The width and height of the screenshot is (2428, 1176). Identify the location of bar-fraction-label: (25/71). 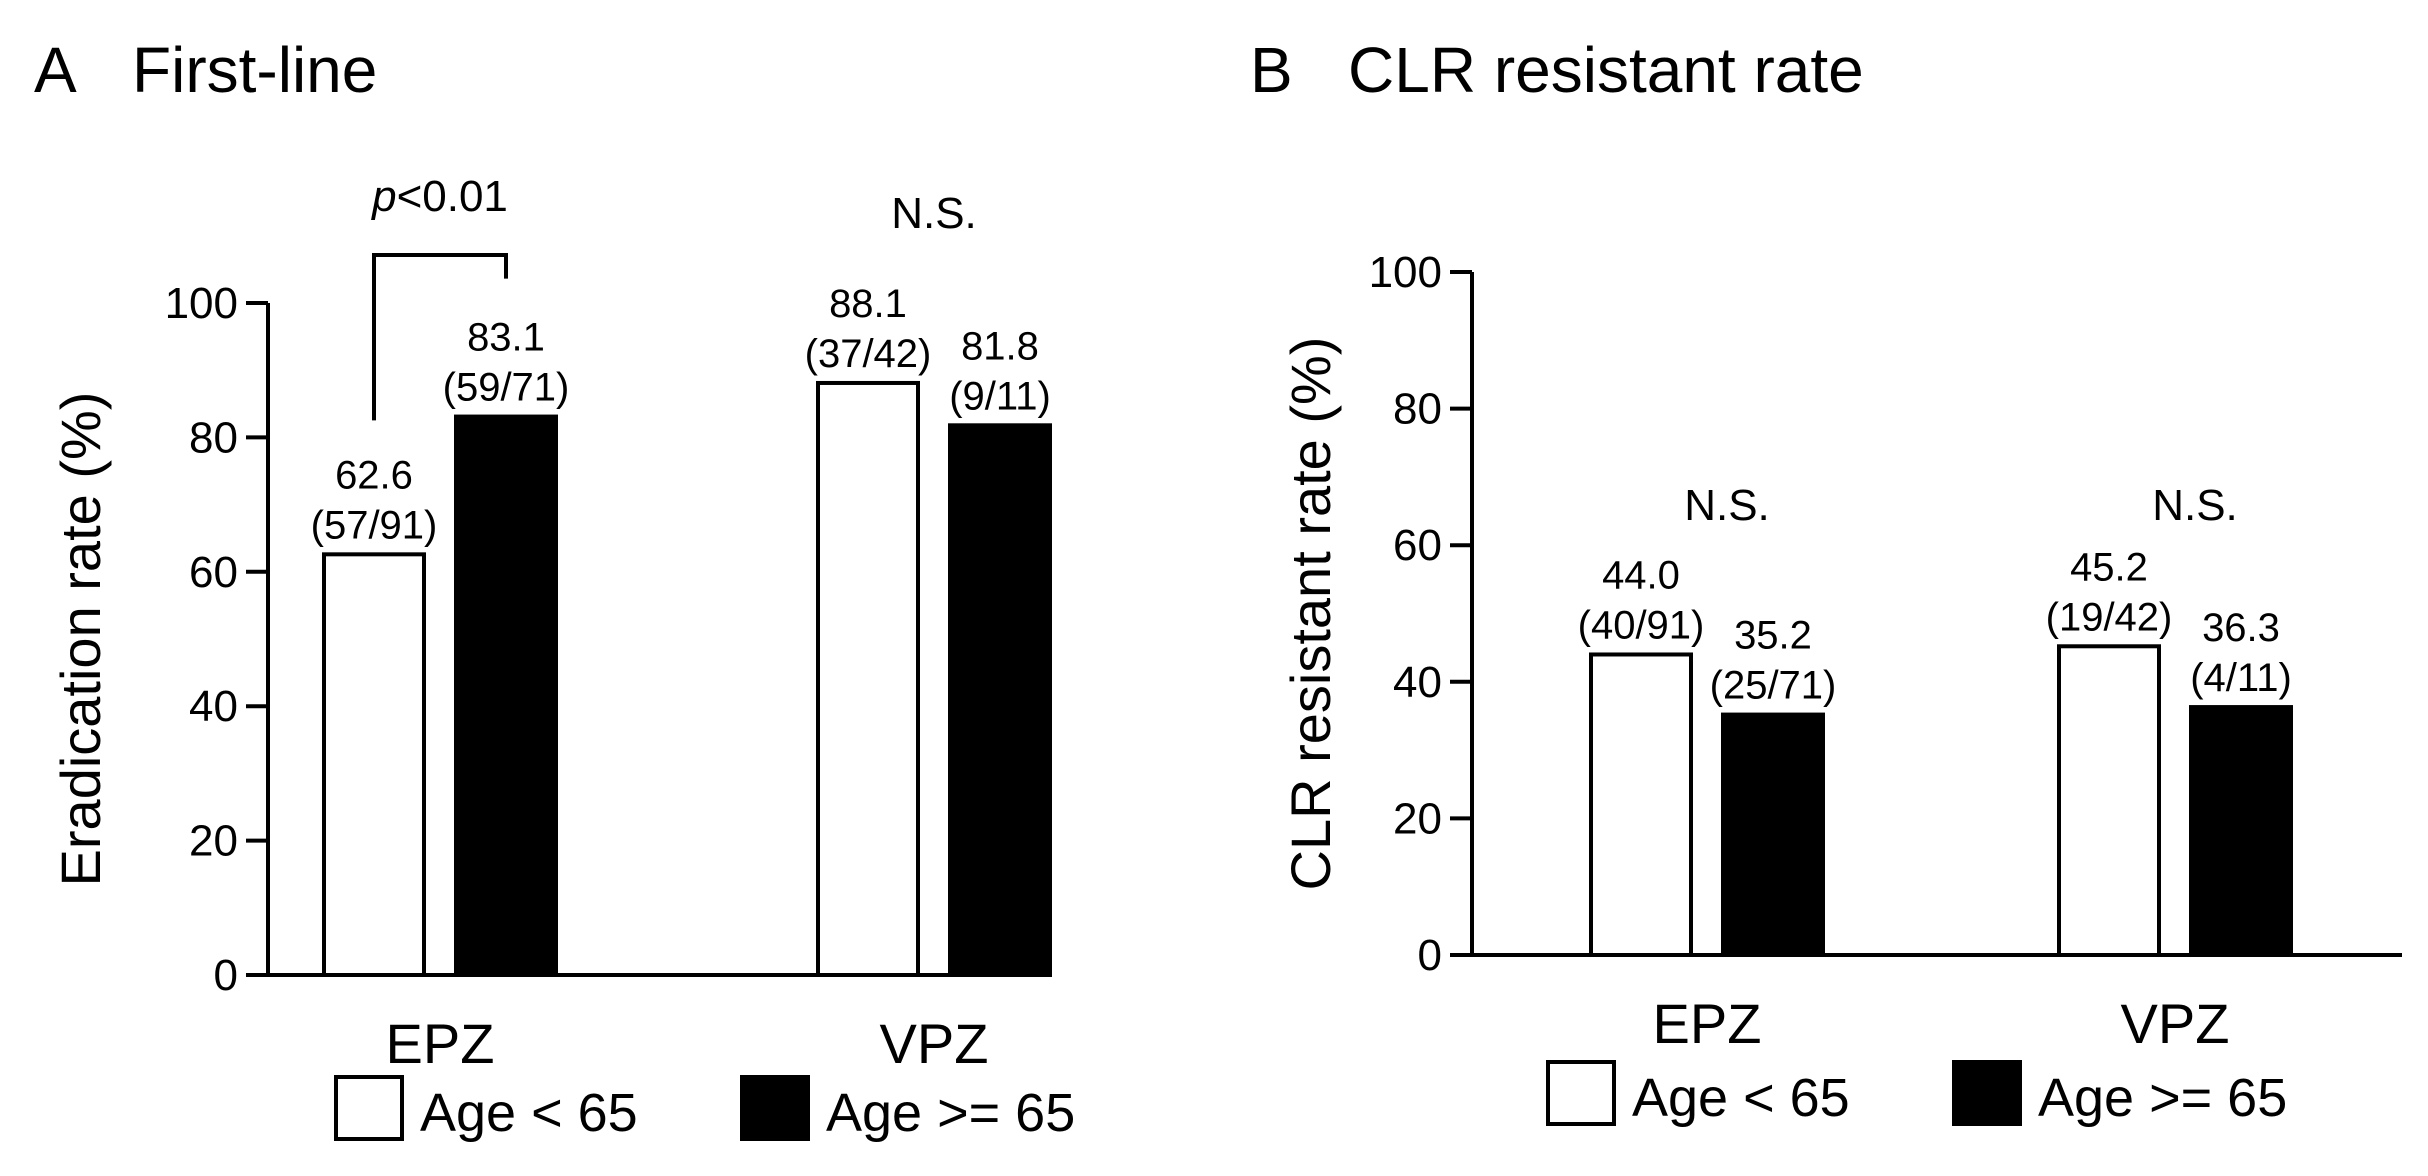
(1773, 686).